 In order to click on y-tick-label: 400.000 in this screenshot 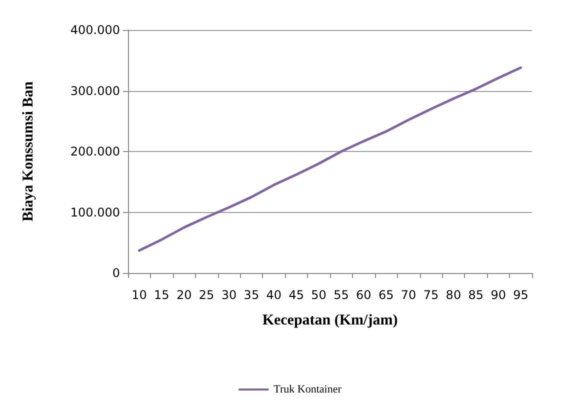, I will do `click(95, 30)`.